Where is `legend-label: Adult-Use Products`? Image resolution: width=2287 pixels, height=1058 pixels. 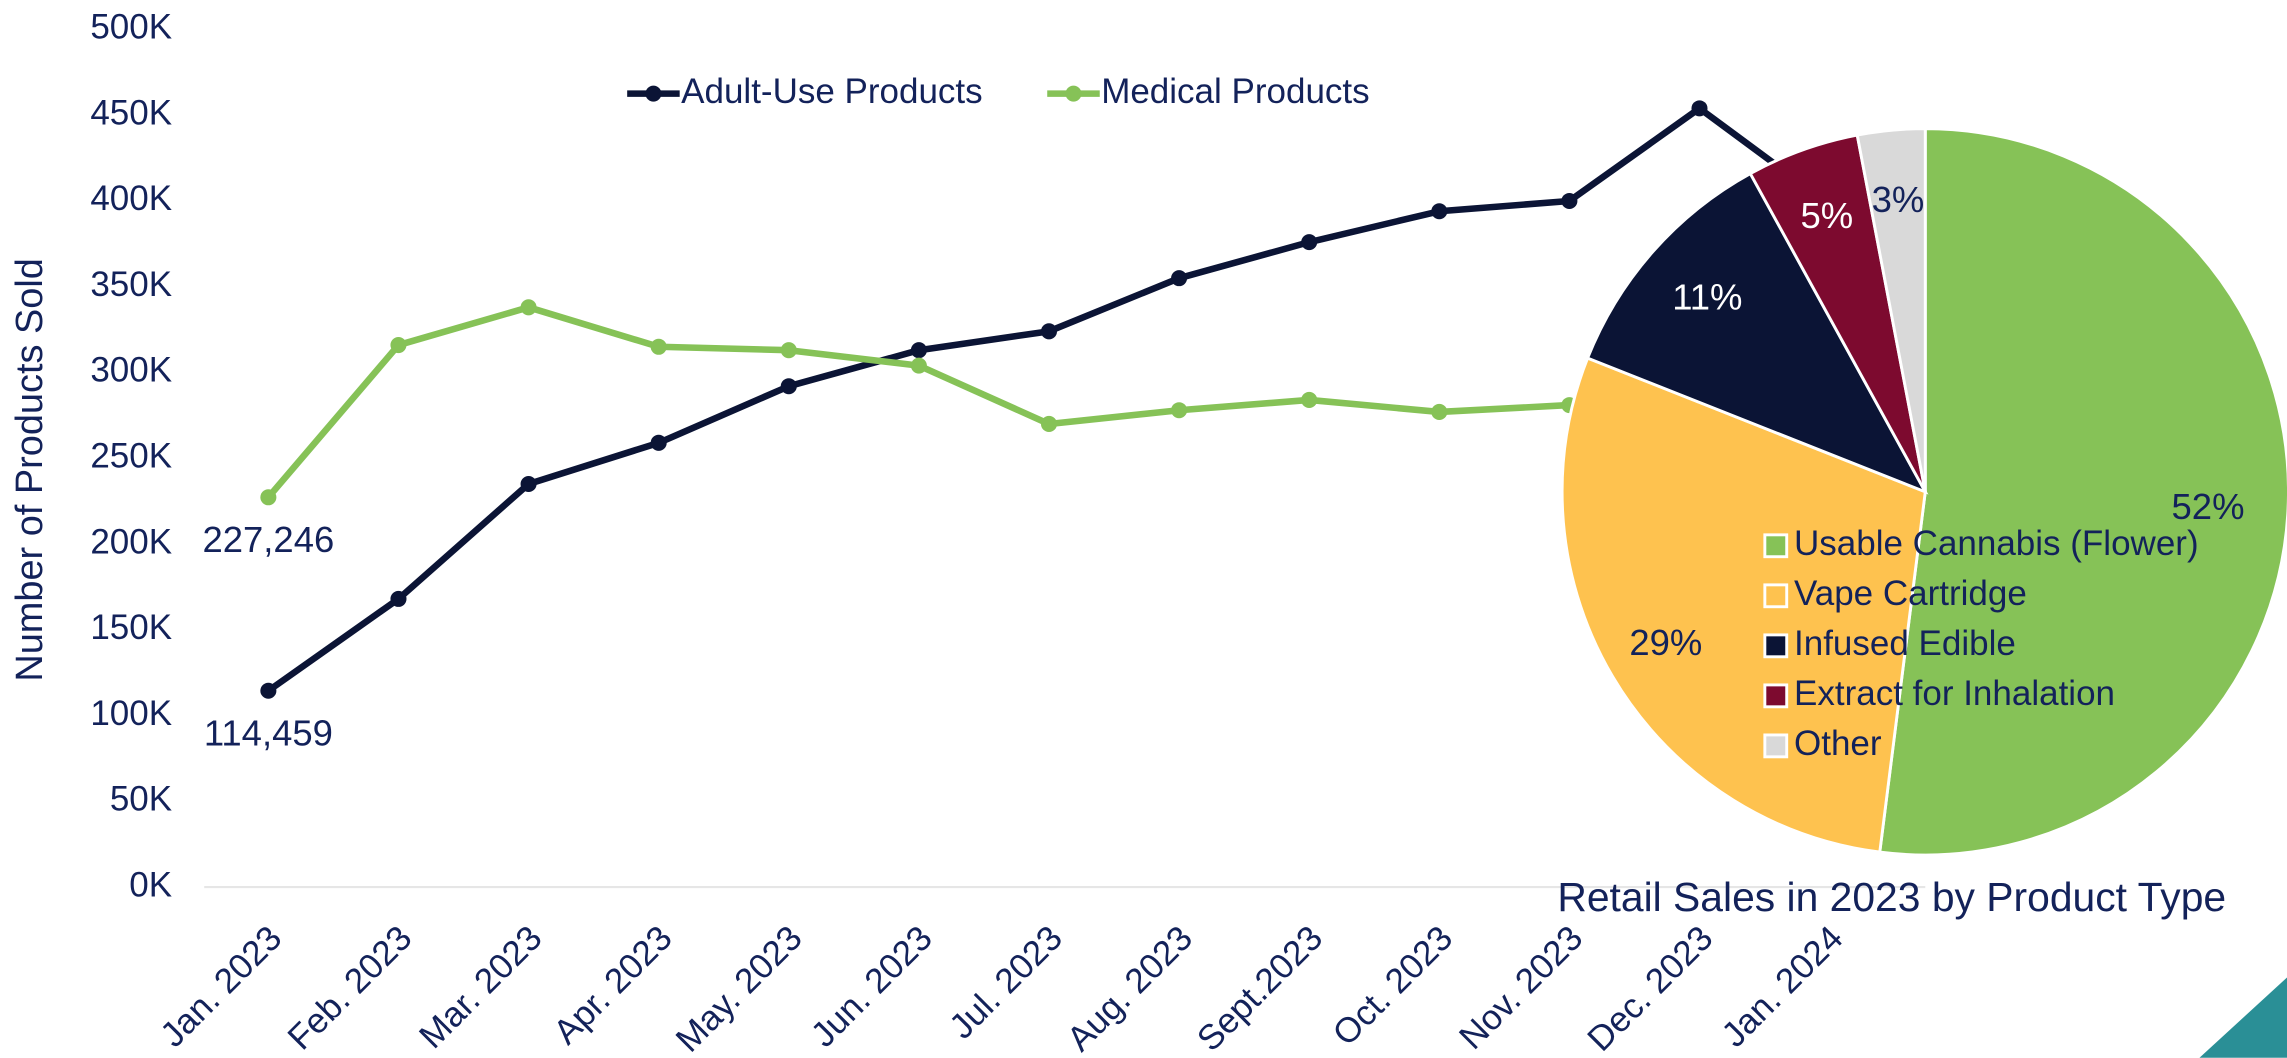 legend-label: Adult-Use Products is located at coordinates (832, 91).